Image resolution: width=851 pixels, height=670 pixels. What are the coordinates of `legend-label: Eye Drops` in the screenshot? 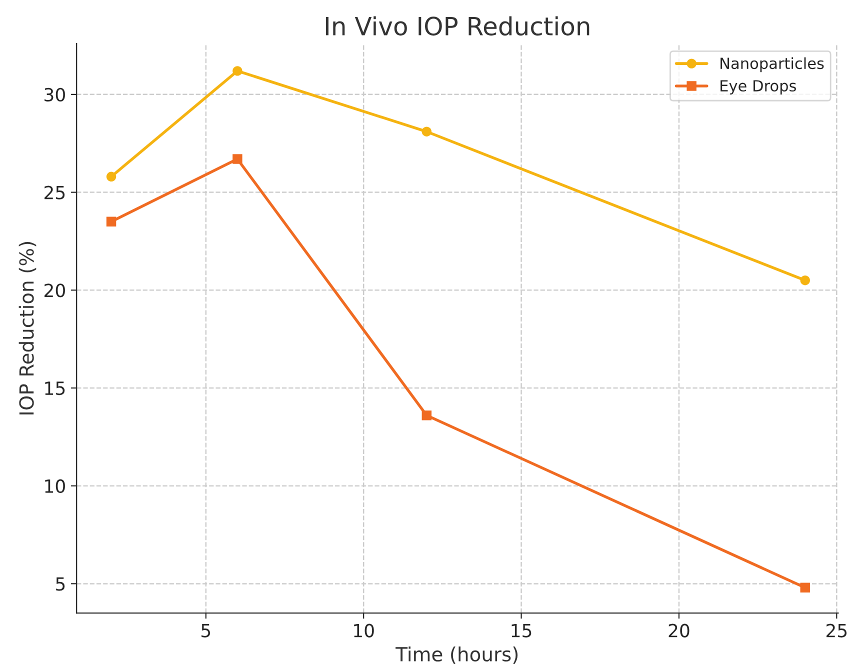 It's located at (758, 87).